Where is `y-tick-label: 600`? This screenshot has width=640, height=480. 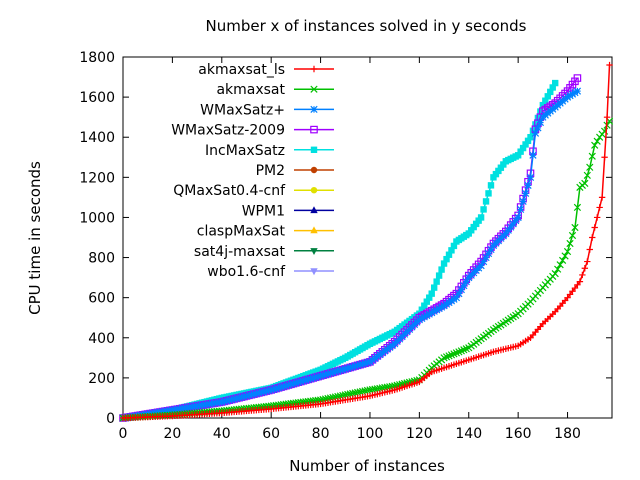
y-tick-label: 600 is located at coordinates (101, 299).